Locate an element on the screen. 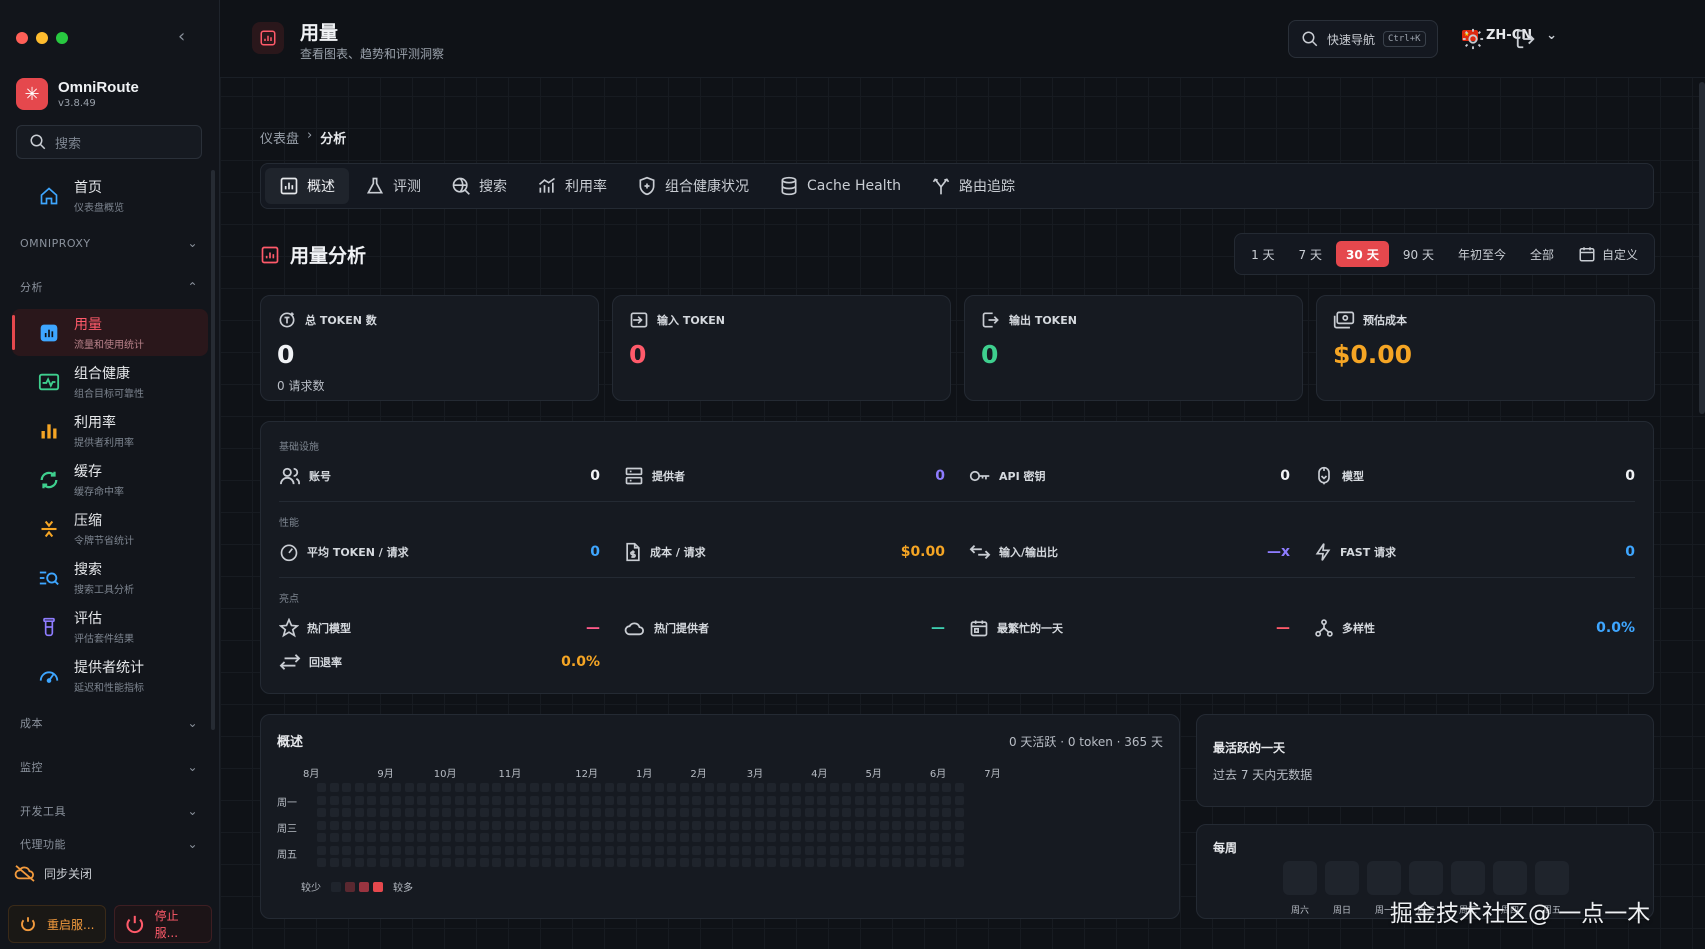 The height and width of the screenshot is (949, 1705). range-custom-button: 自定义 is located at coordinates (1608, 254).